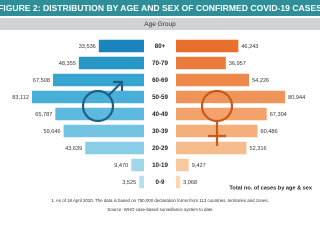  I want to click on y-tick-label: 70-79, so click(160, 63).